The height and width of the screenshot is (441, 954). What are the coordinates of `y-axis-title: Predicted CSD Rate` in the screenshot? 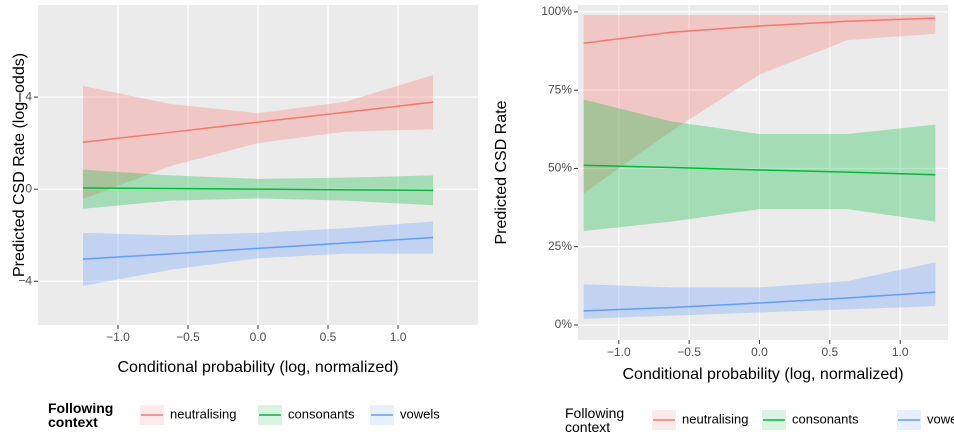 It's located at (501, 172).